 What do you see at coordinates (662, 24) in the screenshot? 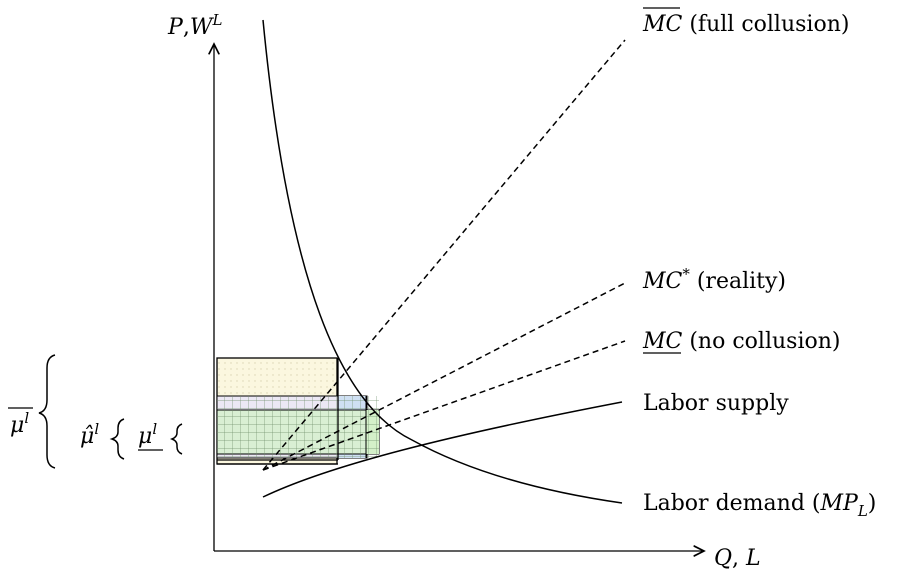
I see `mc-bar-symbol: MC` at bounding box center [662, 24].